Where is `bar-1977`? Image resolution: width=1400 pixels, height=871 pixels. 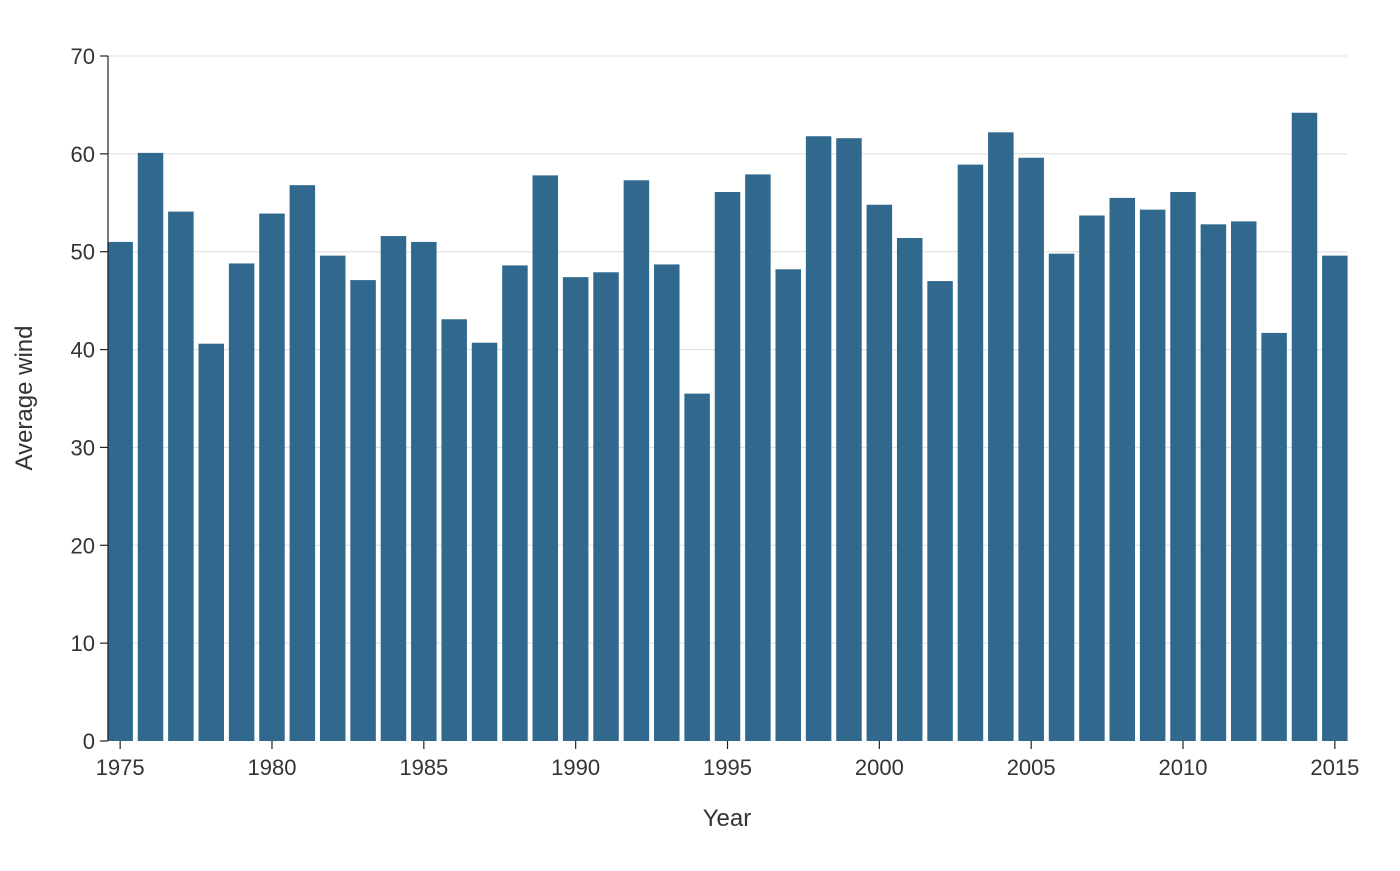
bar-1977 is located at coordinates (181, 476).